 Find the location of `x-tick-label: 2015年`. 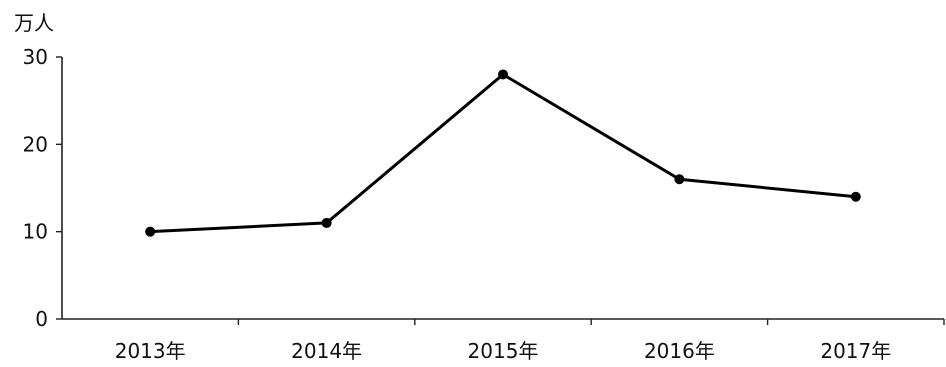

x-tick-label: 2015年 is located at coordinates (503, 351).